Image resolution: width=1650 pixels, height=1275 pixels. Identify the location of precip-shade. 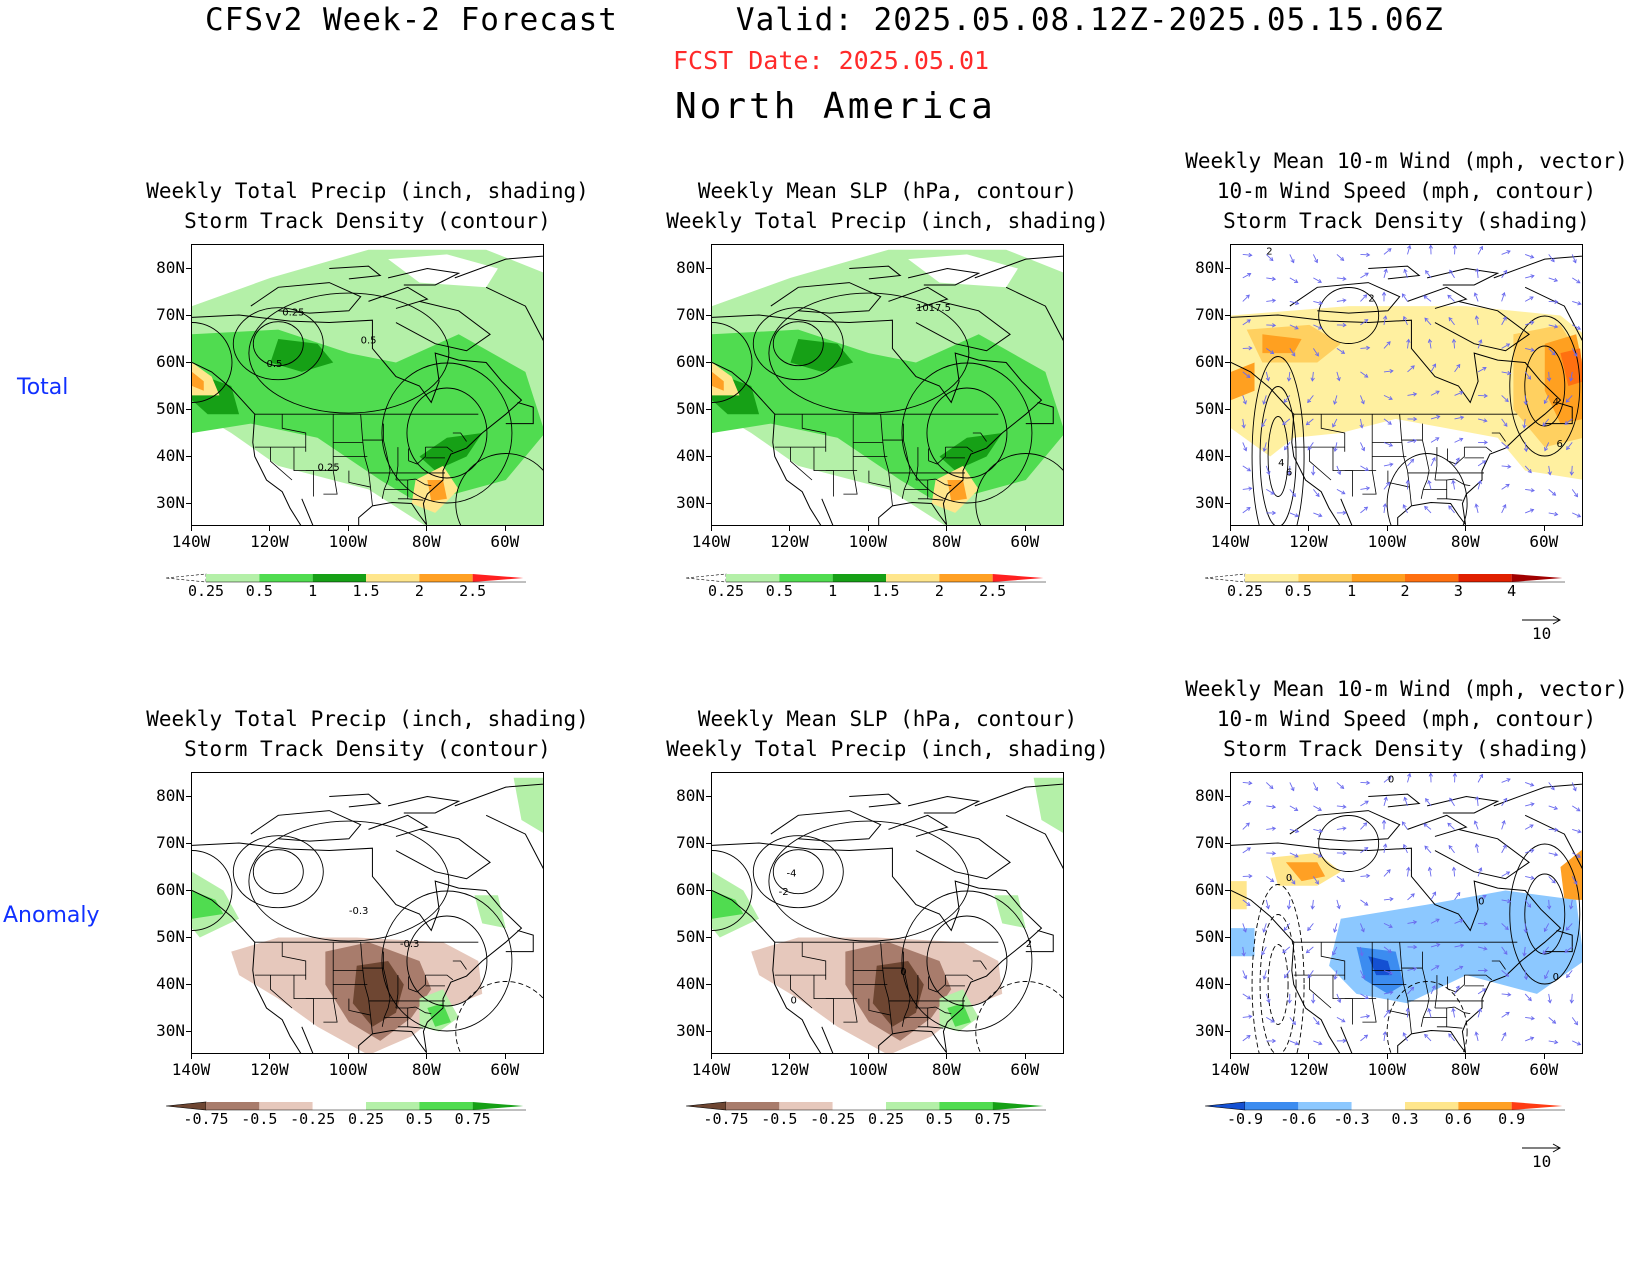
(971, 452).